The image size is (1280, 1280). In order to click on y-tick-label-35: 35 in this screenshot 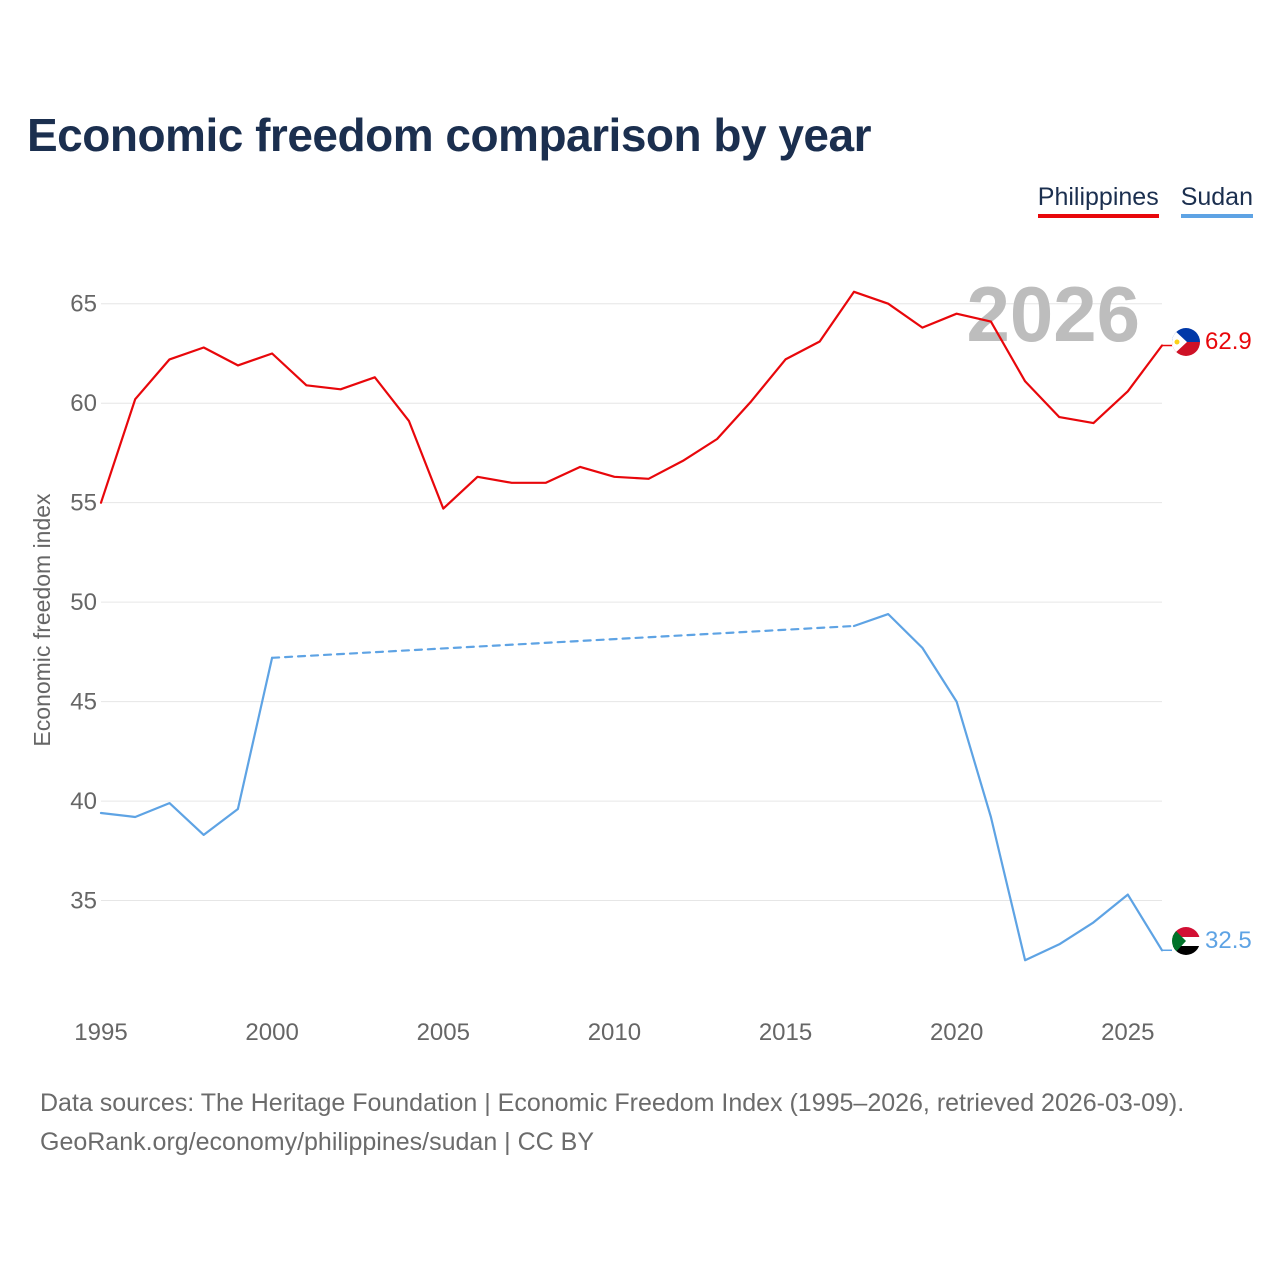, I will do `click(83, 901)`.